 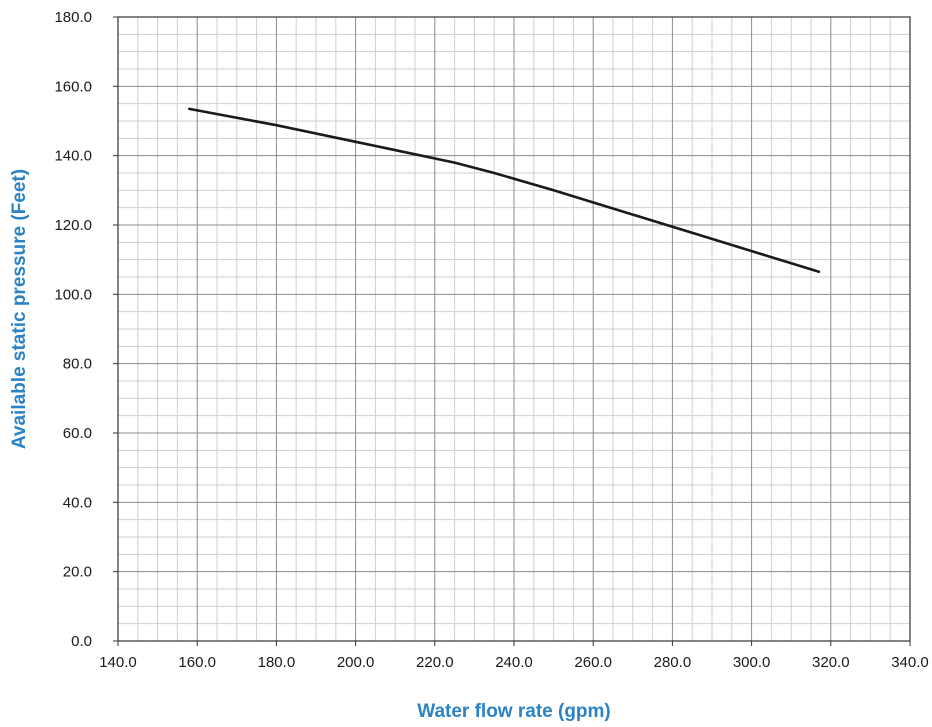 What do you see at coordinates (752, 662) in the screenshot?
I see `x-tick-label: 300.0` at bounding box center [752, 662].